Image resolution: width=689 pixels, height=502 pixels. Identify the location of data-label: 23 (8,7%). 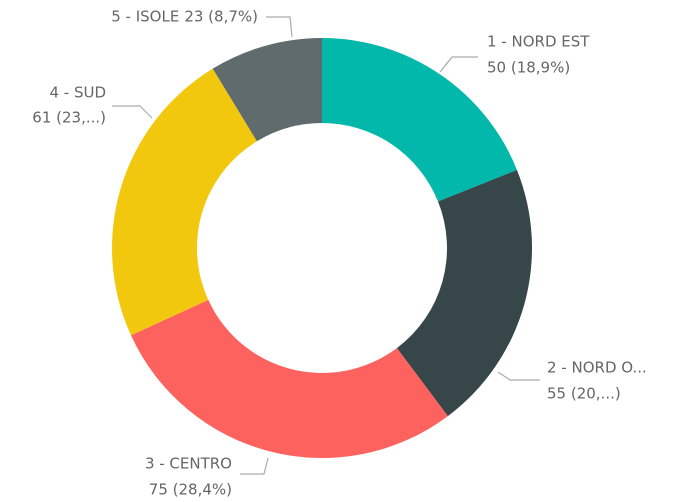
(221, 17).